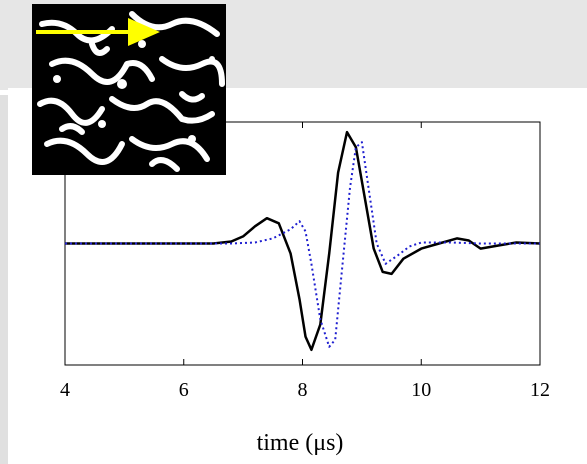 This screenshot has width=587, height=464. What do you see at coordinates (421, 390) in the screenshot?
I see `x-tick-label: 10` at bounding box center [421, 390].